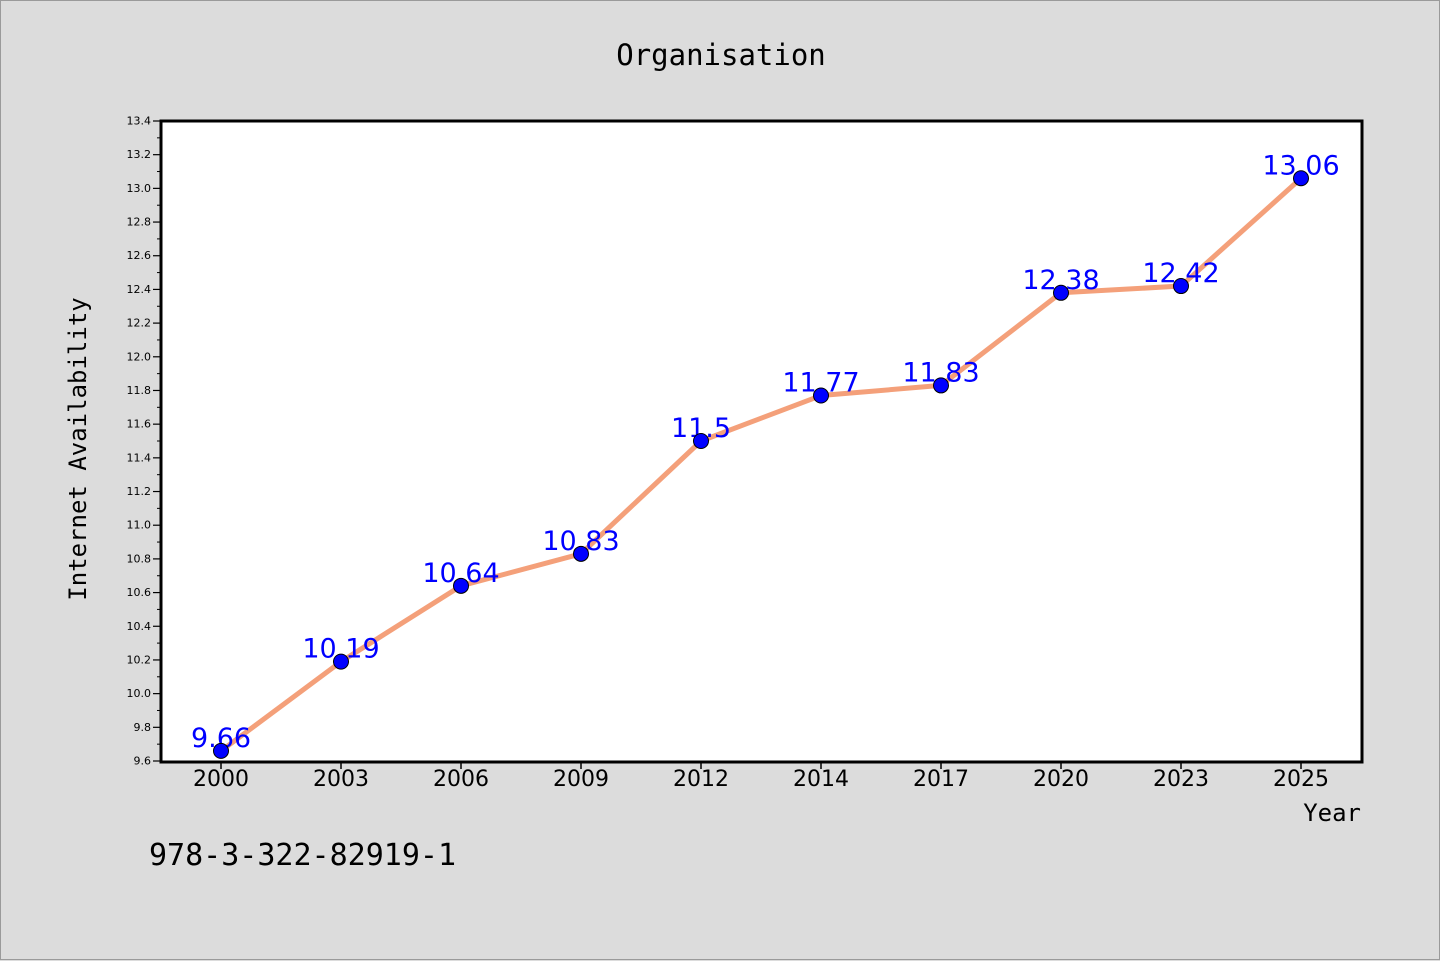 The width and height of the screenshot is (1440, 961). Describe the element at coordinates (139, 558) in the screenshot. I see `y-tick-label: 10.8` at that location.